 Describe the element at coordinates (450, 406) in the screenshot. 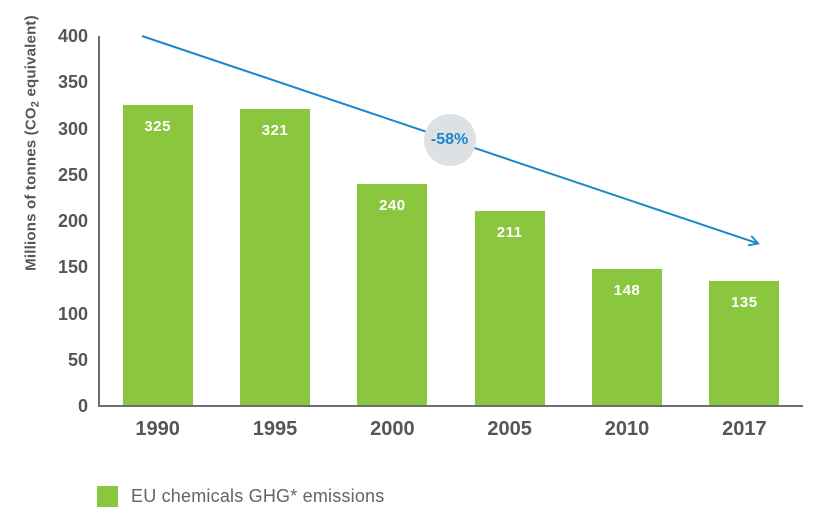

I see `x-axis-line` at that location.